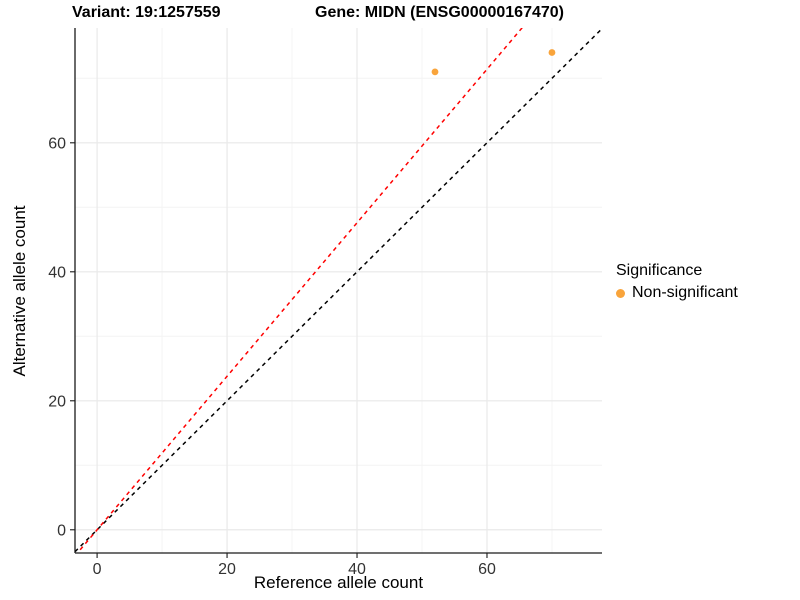  What do you see at coordinates (439, 12) in the screenshot?
I see `gene-title: Gene: MIDN (ENSG00000167470)` at bounding box center [439, 12].